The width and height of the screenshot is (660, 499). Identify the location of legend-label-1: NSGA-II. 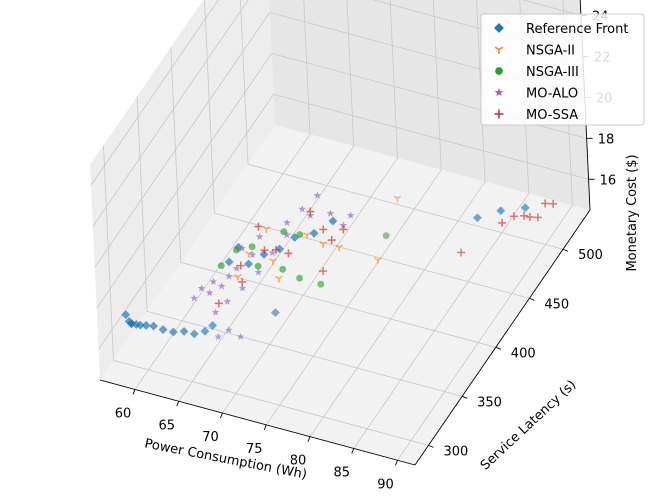
(550, 51).